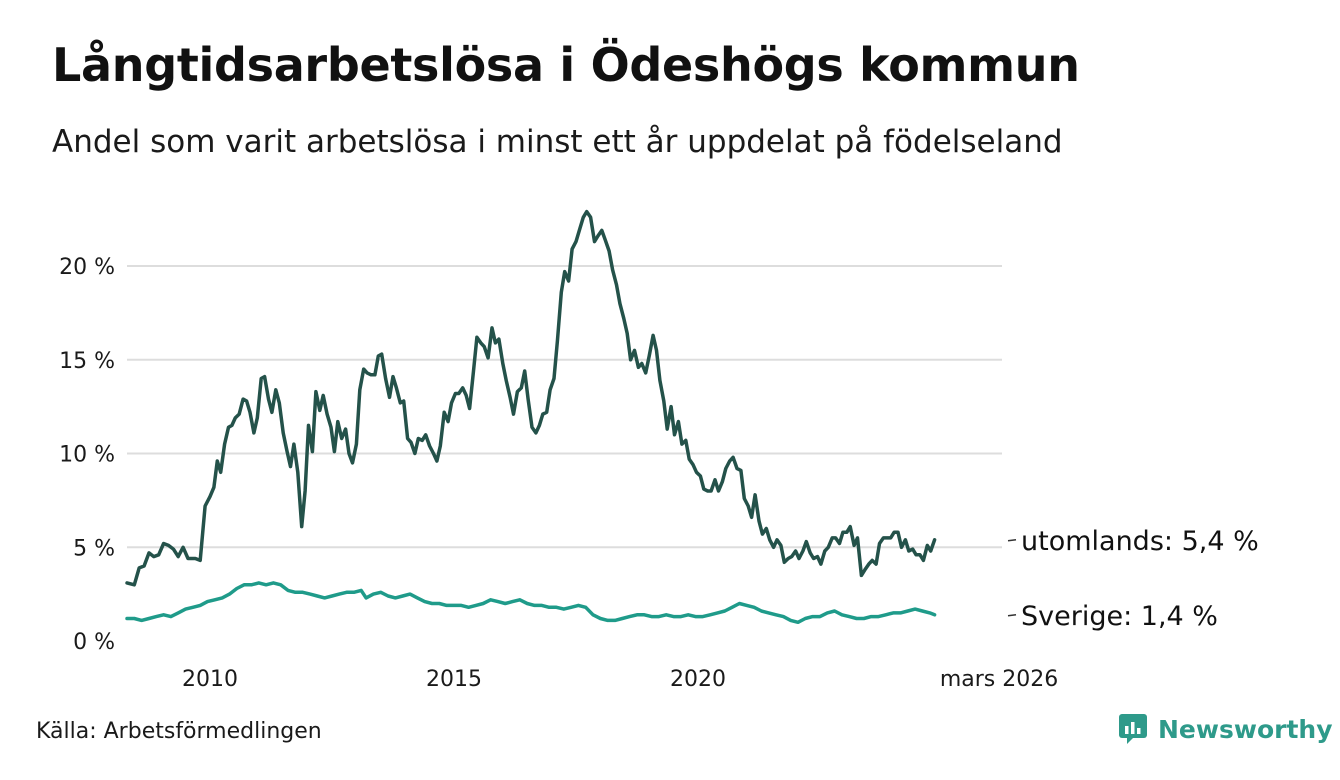 The height and width of the screenshot is (780, 1340). Describe the element at coordinates (94, 548) in the screenshot. I see `y-tick-label: 5 %` at that location.